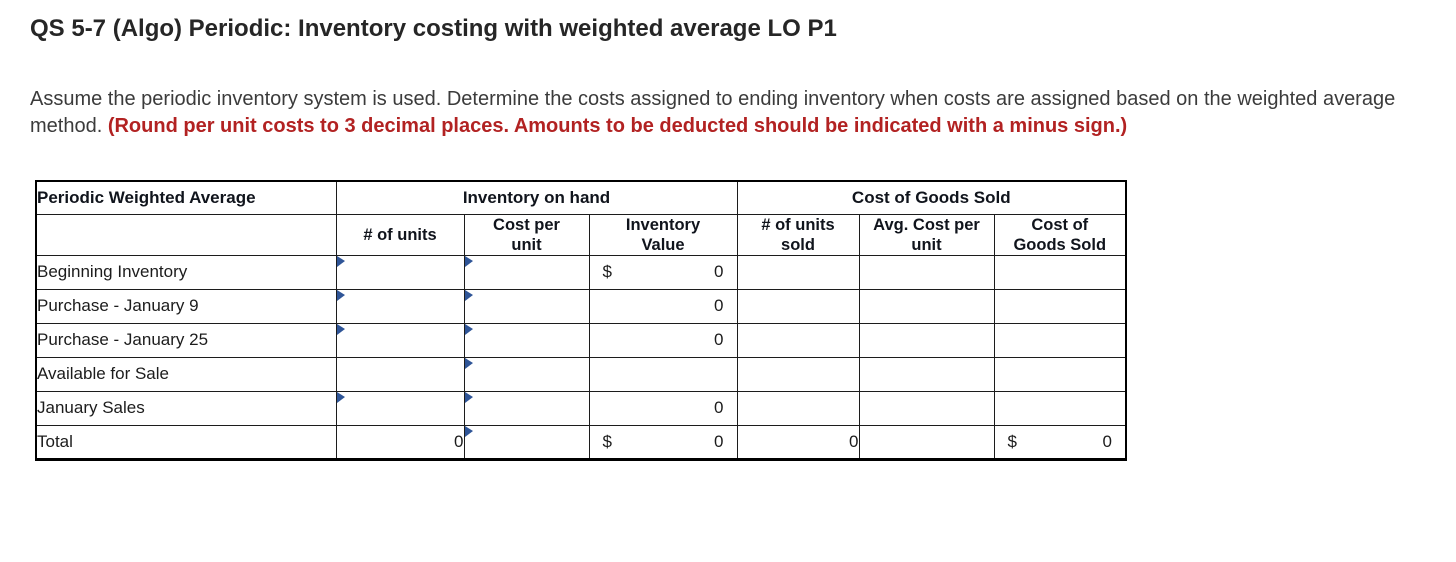 The width and height of the screenshot is (1456, 562). Describe the element at coordinates (926, 306) in the screenshot. I see `cell-purchase-january-9-avg-cost-per-unit` at that location.